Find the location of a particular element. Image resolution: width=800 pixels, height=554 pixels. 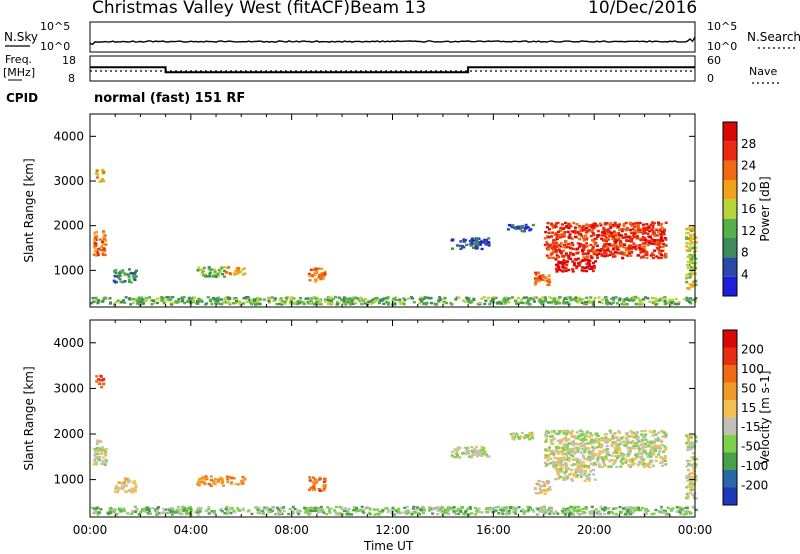

x-tick-label: 08:00 is located at coordinates (291, 530).